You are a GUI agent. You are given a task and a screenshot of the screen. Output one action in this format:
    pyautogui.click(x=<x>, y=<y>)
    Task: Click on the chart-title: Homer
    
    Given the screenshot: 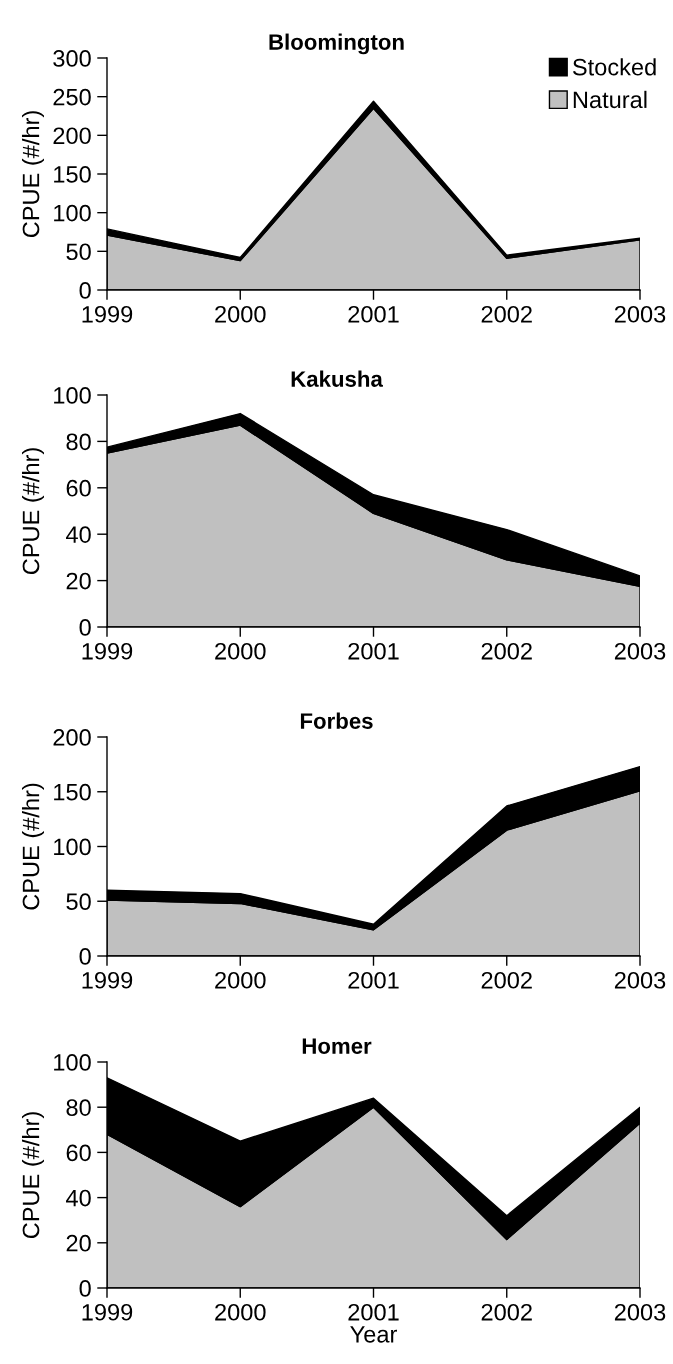 What is the action you would take?
    pyautogui.click(x=337, y=1046)
    